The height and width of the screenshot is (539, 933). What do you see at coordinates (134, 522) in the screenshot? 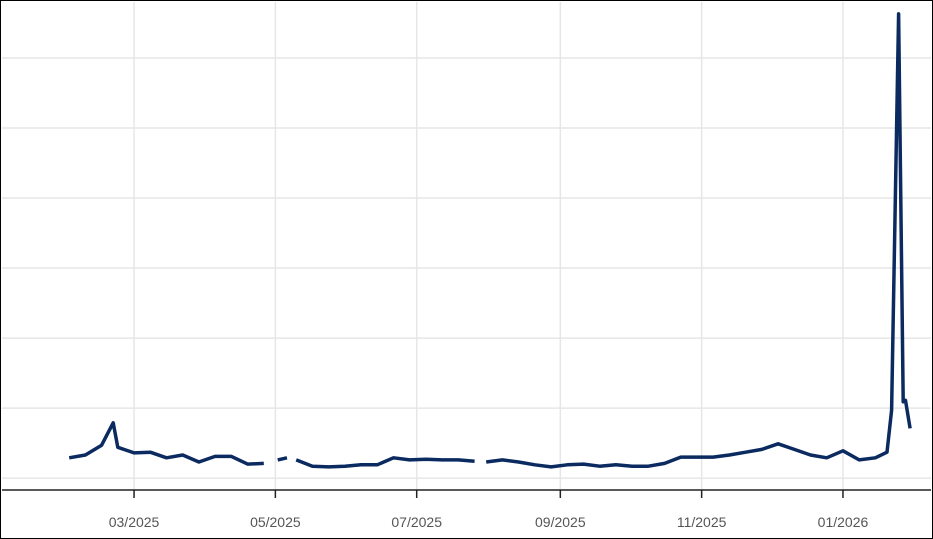
I see `x-tick-label: 03/2025` at bounding box center [134, 522].